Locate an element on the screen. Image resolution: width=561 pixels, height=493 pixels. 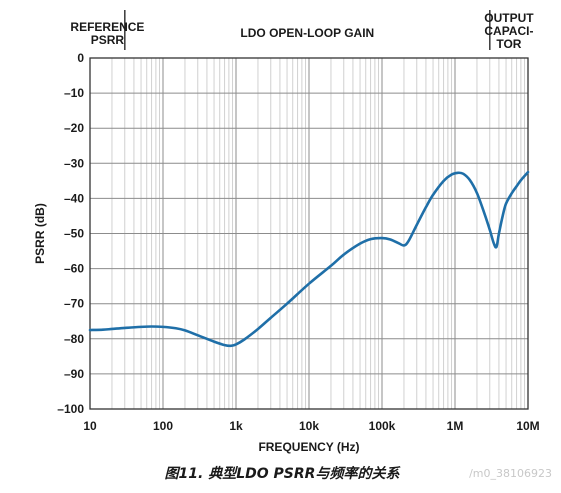
y-tick-label: –10 is located at coordinates (74, 93).